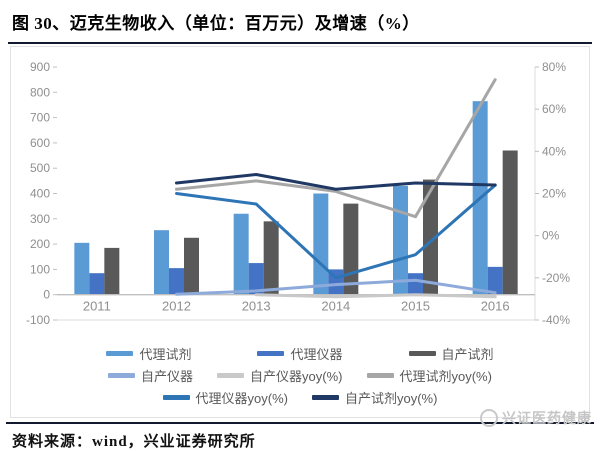 The image size is (600, 451). I want to click on legend-item-自产试剂yoy(%): 自产试剂yoy(%), so click(374, 397).